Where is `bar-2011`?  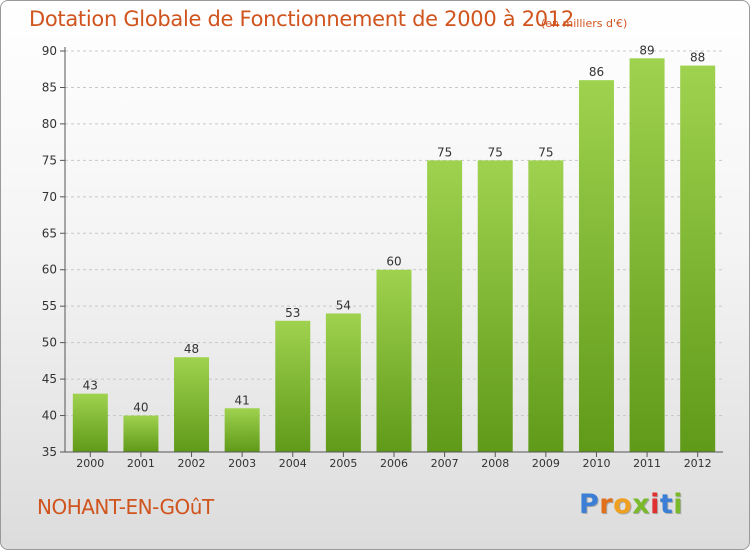
bar-2011 is located at coordinates (647, 255).